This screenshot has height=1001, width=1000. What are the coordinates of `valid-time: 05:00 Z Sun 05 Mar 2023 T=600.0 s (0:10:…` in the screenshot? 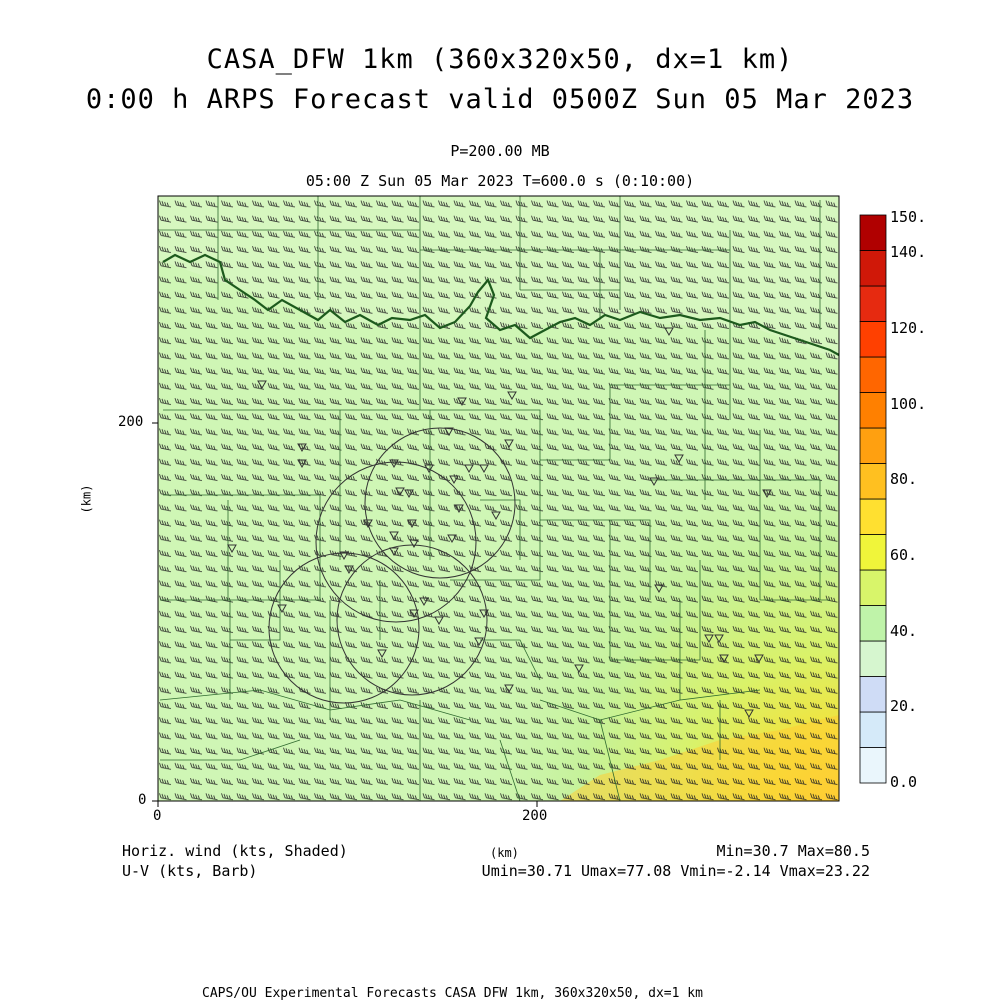 It's located at (500, 181).